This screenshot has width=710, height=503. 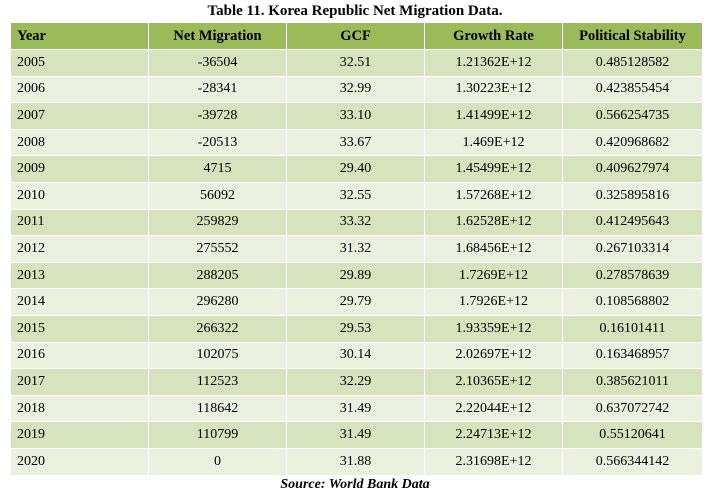 I want to click on cell-growth-rate: 1.21362E+12, so click(x=493, y=63).